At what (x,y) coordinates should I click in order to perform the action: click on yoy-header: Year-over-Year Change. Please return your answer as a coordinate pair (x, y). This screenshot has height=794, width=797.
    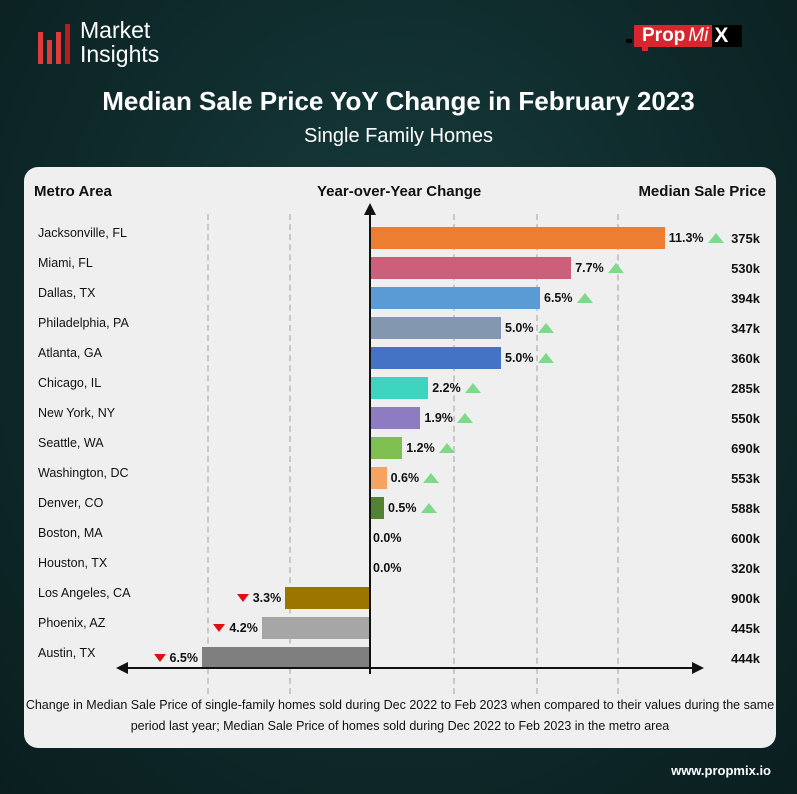
    Looking at the image, I should click on (399, 191).